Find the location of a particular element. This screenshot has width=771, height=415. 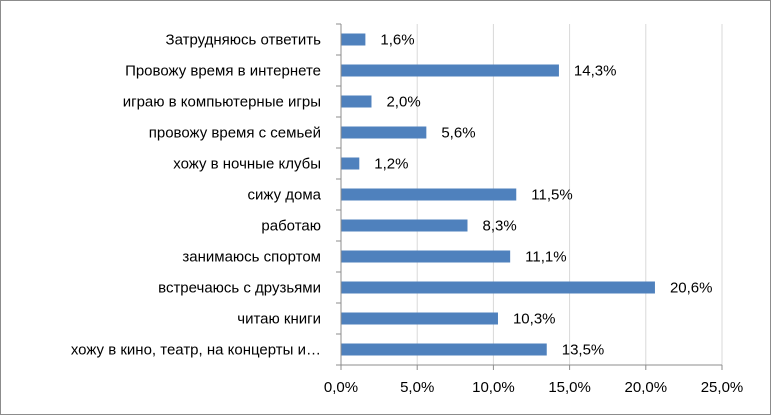

x-tick-label: 25,0% is located at coordinates (722, 387).